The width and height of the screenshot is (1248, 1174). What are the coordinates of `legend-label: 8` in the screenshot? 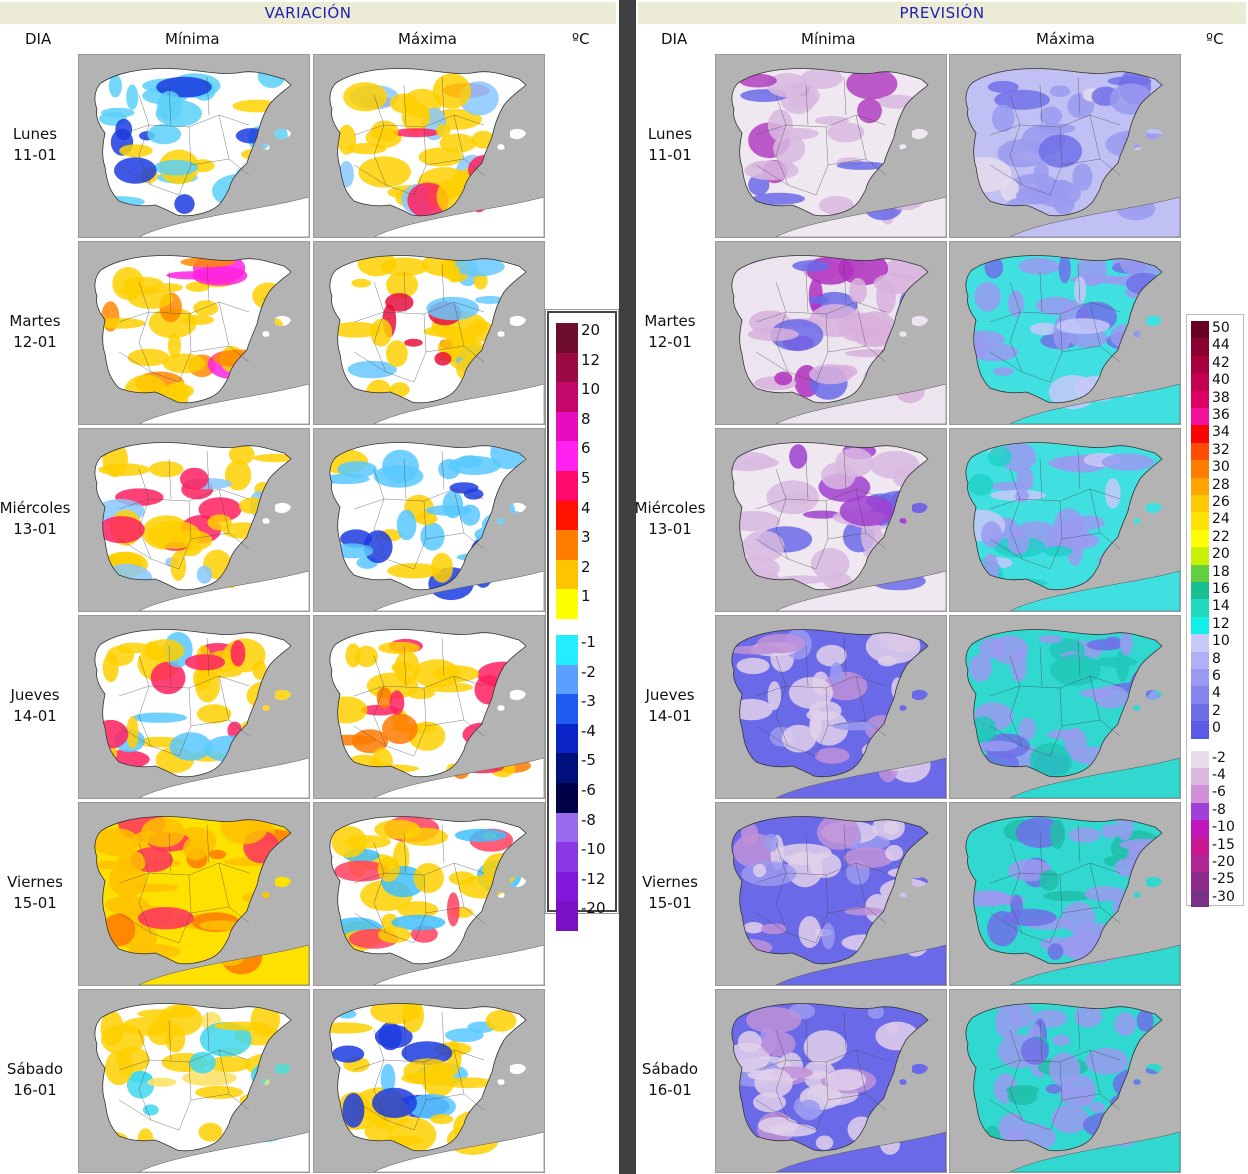 It's located at (586, 418).